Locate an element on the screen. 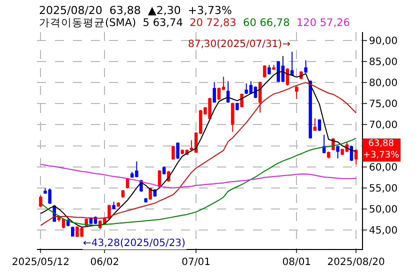 The height and width of the screenshot is (280, 420). y-tick-label: 50,00 is located at coordinates (383, 210).